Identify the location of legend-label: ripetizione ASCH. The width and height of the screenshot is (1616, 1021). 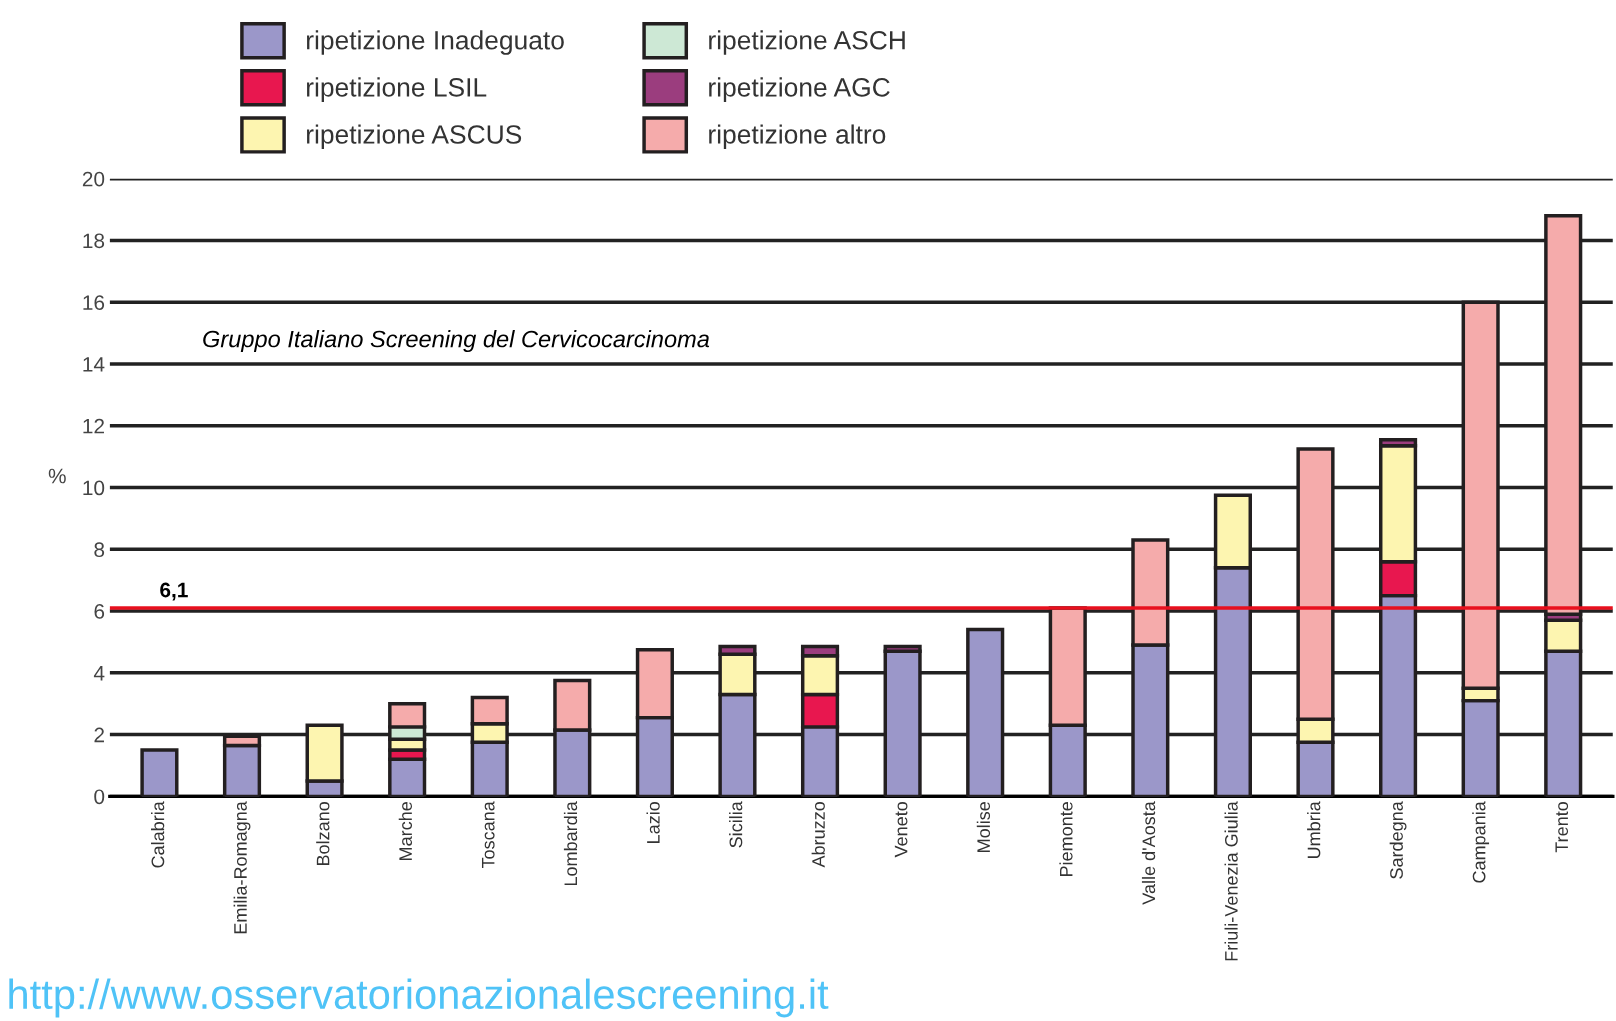
(807, 42).